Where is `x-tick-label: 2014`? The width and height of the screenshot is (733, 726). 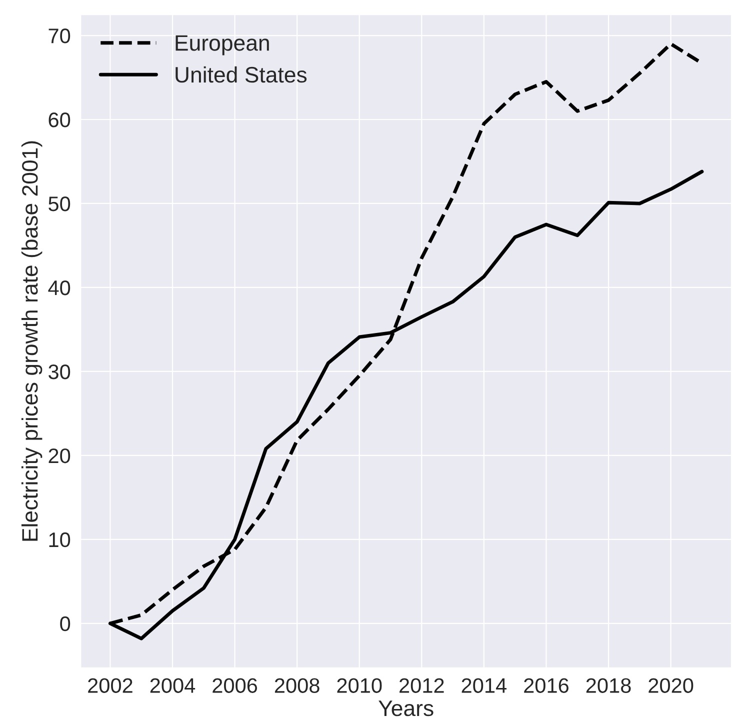
x-tick-label: 2014 is located at coordinates (484, 685).